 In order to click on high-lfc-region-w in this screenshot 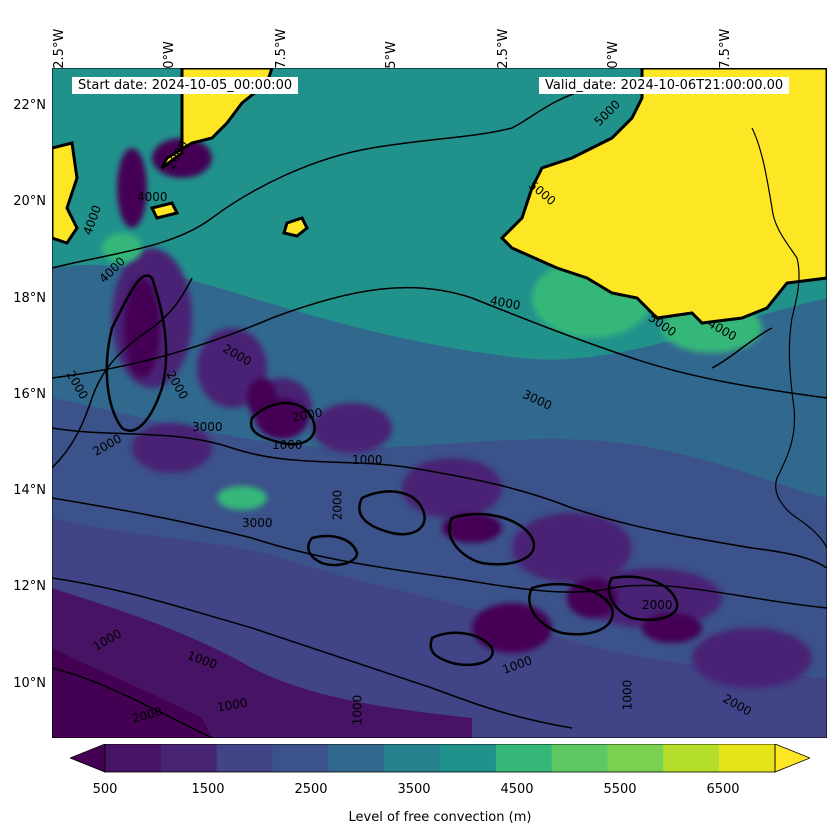, I will do `click(65, 193)`.